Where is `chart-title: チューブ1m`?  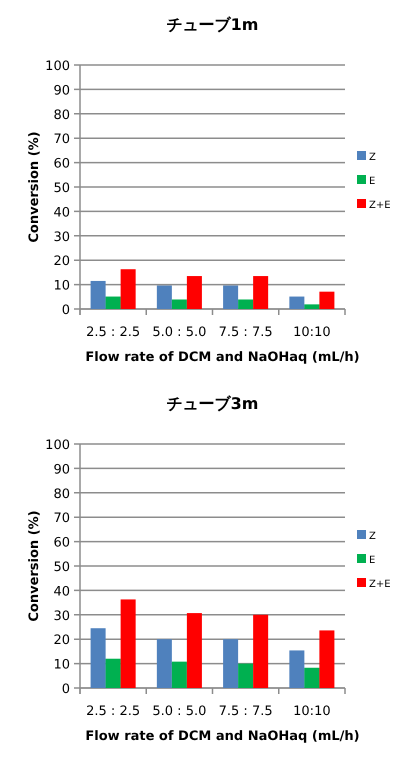
chart-title: チューブ1m is located at coordinates (212, 24).